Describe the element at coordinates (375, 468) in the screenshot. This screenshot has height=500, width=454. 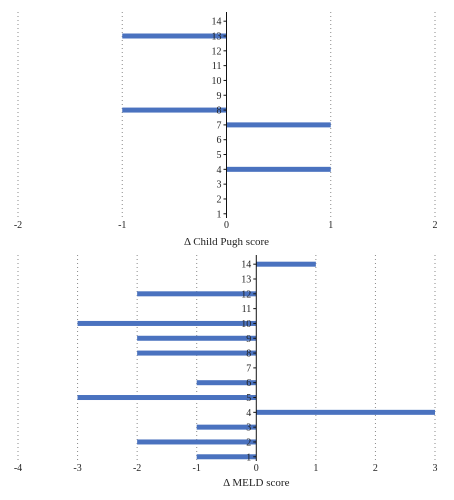
I see `meld-x-tick-label: 2` at that location.